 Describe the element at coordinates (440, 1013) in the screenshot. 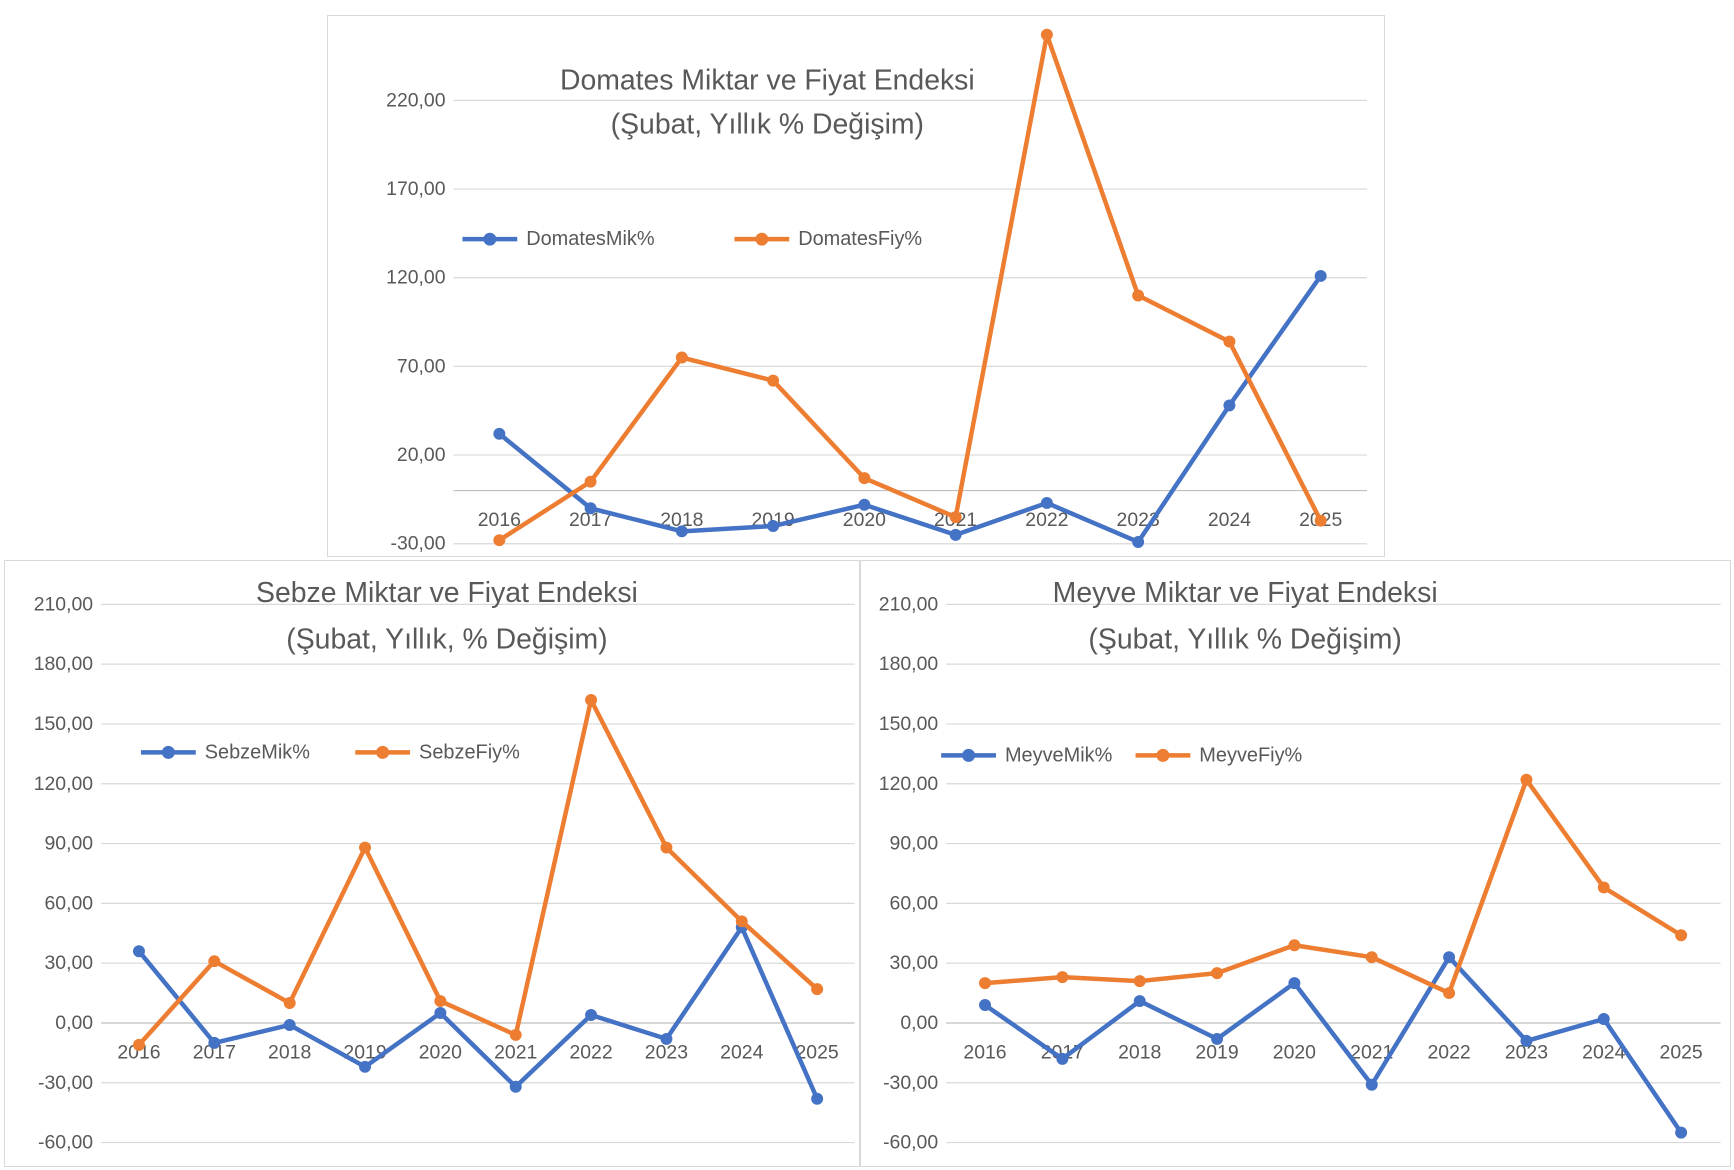

I see `data-point-SebzeMik%-2020` at that location.